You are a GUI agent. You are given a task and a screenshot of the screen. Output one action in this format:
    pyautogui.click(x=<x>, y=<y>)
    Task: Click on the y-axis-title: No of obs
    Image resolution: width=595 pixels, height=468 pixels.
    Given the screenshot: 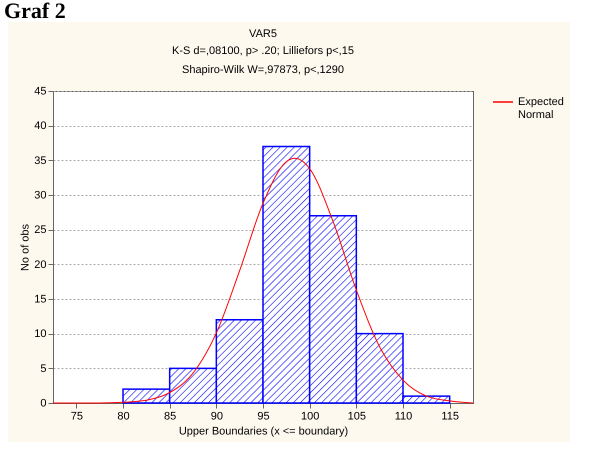 What is the action you would take?
    pyautogui.click(x=25, y=247)
    